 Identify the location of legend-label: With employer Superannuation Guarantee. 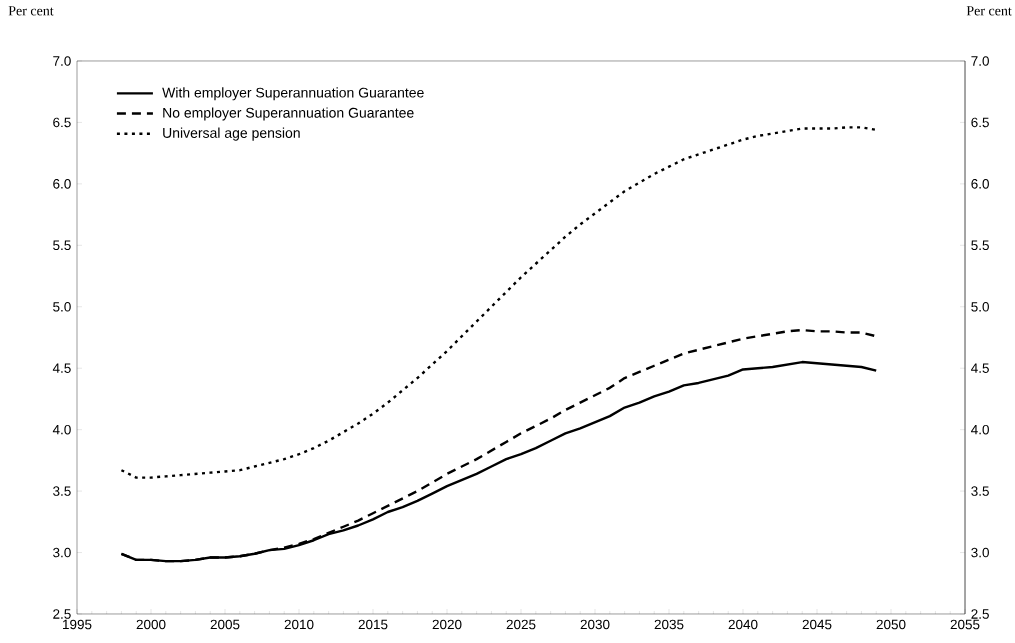
(293, 94).